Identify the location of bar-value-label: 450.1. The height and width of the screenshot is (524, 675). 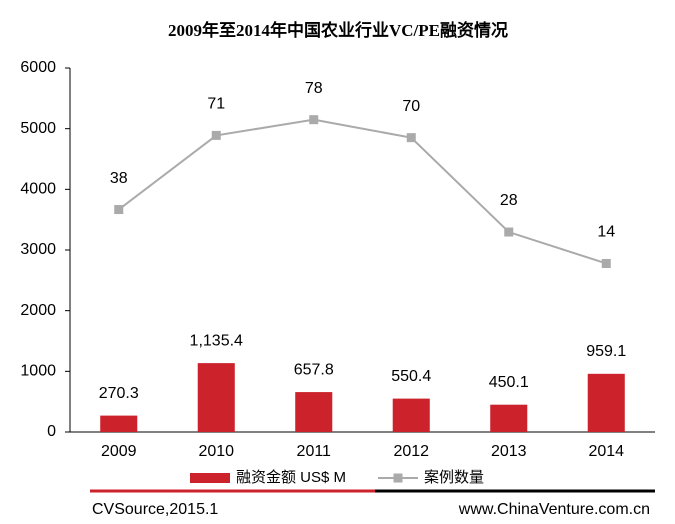
(509, 382).